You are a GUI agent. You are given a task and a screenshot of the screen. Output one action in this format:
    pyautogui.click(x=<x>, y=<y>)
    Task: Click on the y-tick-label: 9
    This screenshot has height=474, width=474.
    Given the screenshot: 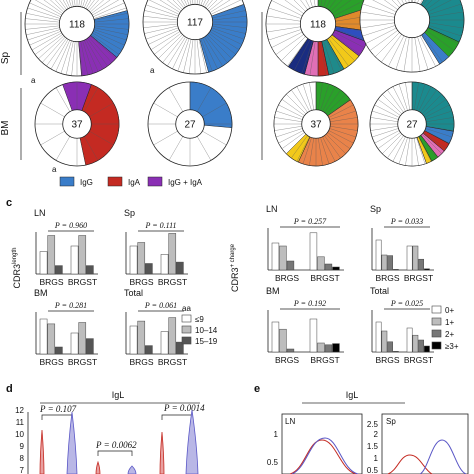 What is the action you would take?
    pyautogui.click(x=22, y=446)
    